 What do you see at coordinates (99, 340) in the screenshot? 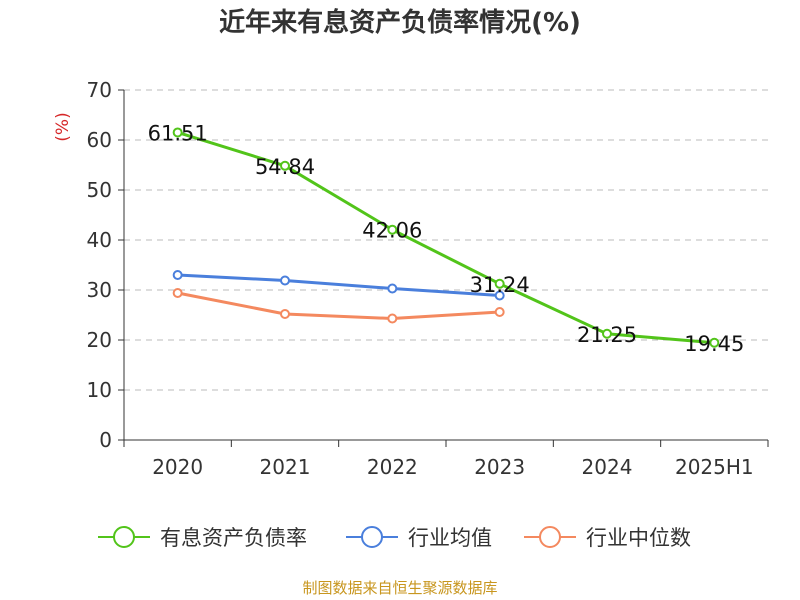
I see `y-tick-label: 20` at bounding box center [99, 340].